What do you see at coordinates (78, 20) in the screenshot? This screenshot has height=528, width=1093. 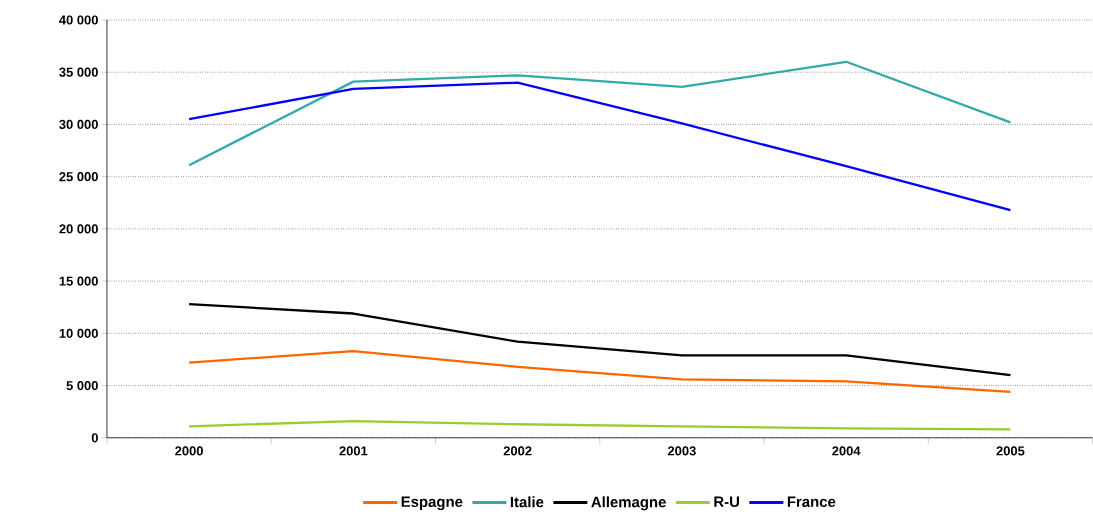 I see `y-tick-label: 40 000` at bounding box center [78, 20].